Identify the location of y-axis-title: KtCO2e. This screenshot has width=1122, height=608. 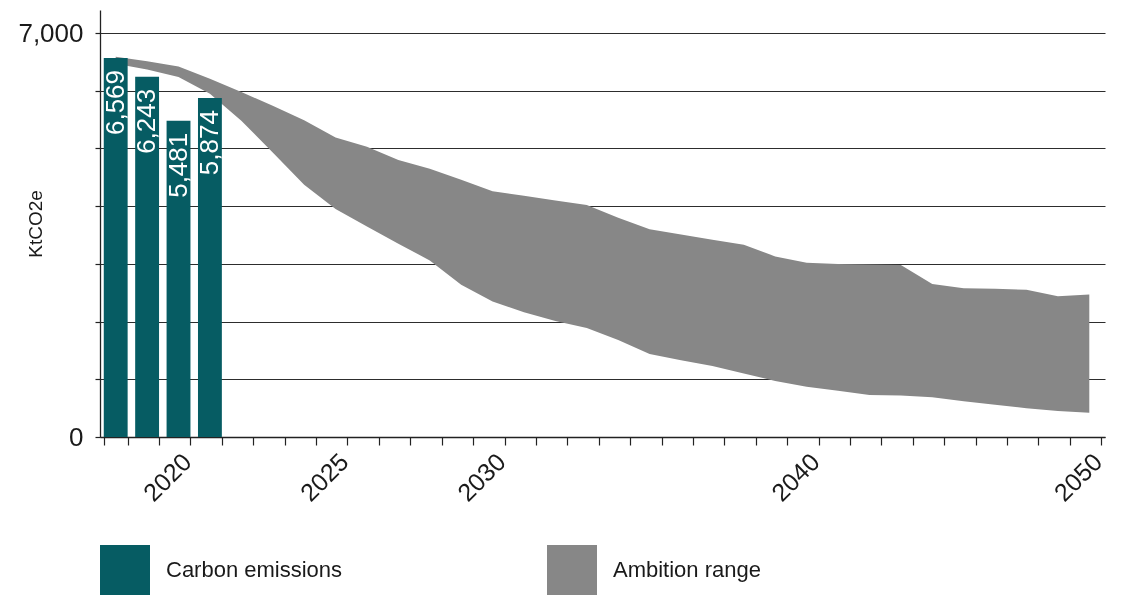
(35, 224).